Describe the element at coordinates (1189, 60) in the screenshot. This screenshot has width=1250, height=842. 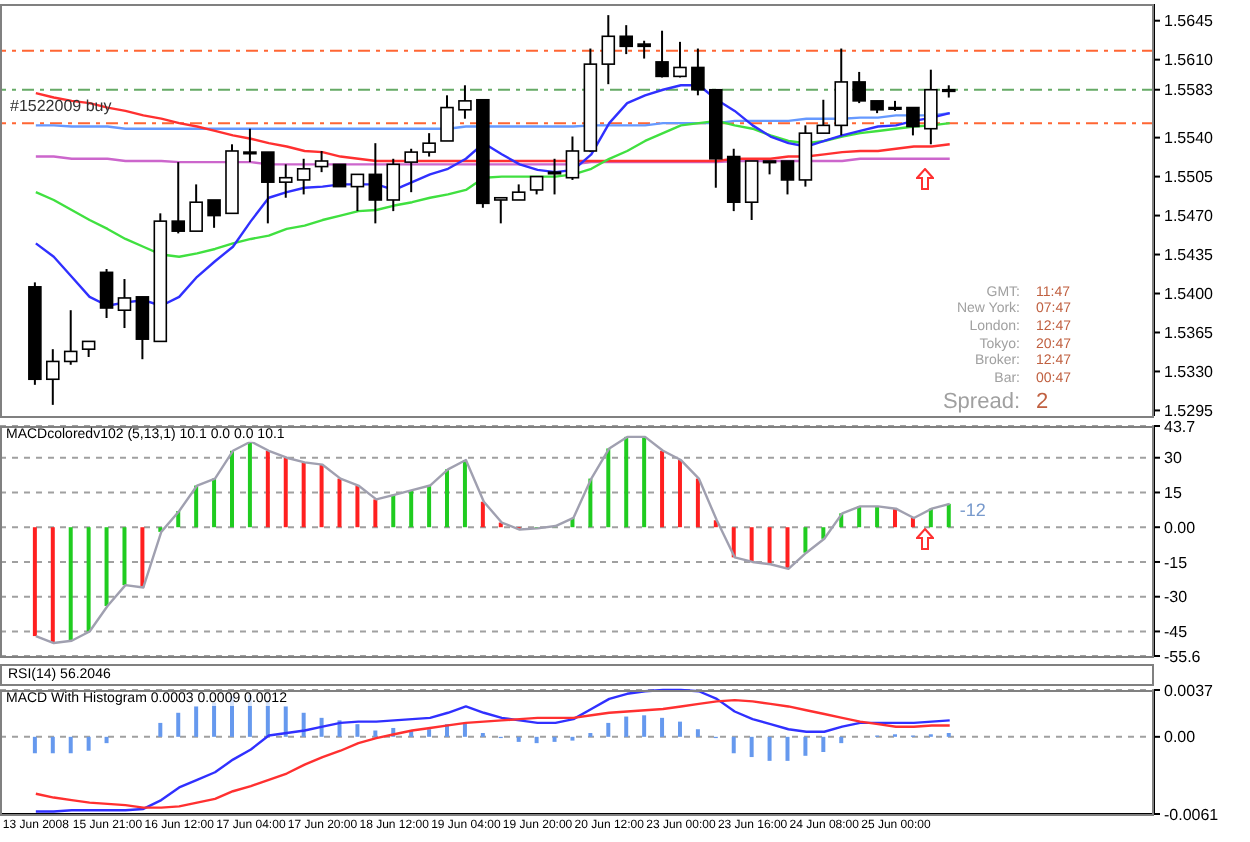
I see `y-tick-label: 1.5610` at that location.